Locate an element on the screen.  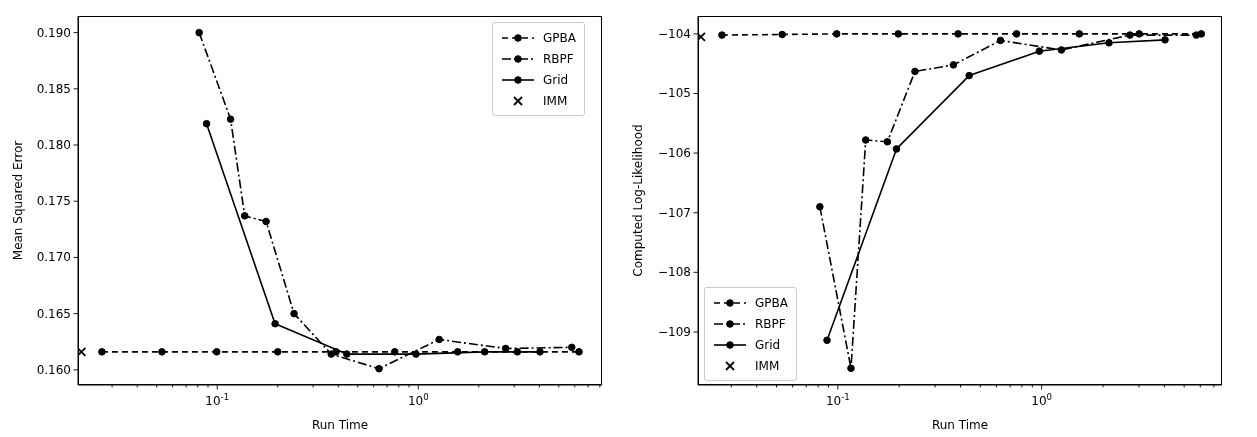
y-tick-label: 0.185 is located at coordinates (53, 88).